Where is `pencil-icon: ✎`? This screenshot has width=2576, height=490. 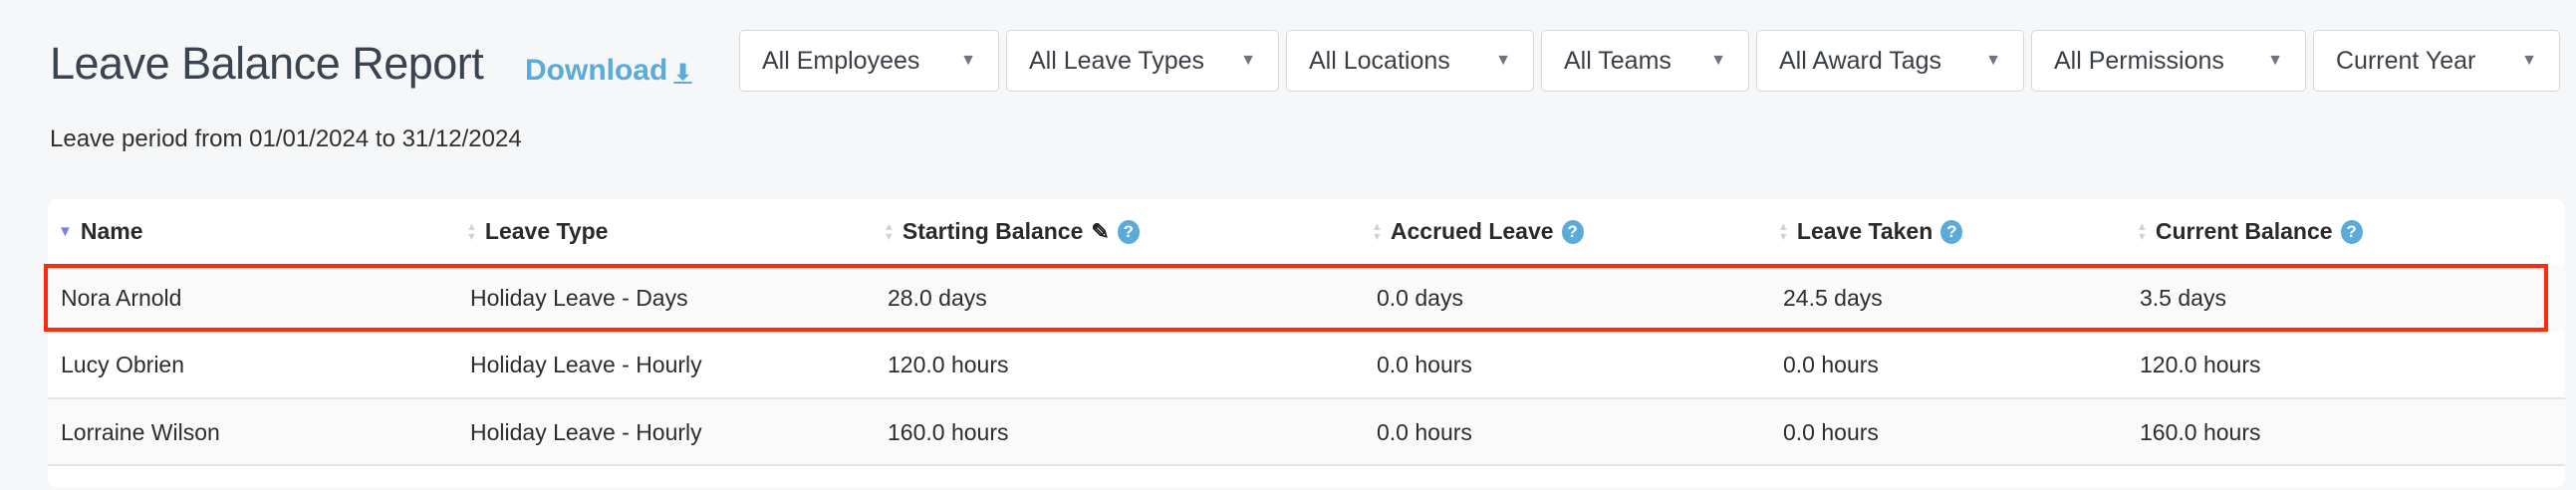 pencil-icon: ✎ is located at coordinates (1100, 231).